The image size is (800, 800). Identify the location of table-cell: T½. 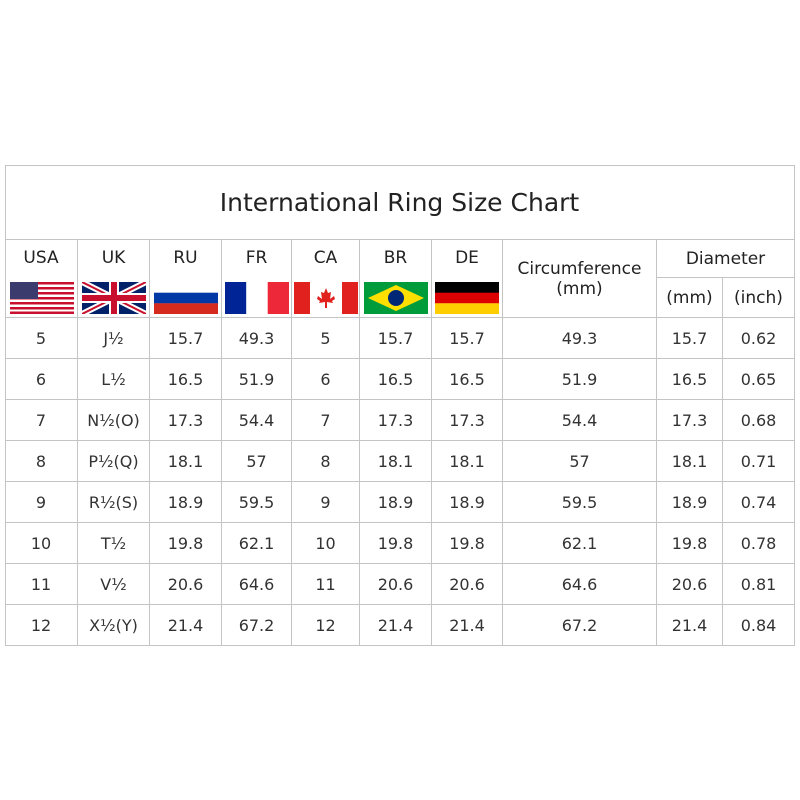
(114, 543).